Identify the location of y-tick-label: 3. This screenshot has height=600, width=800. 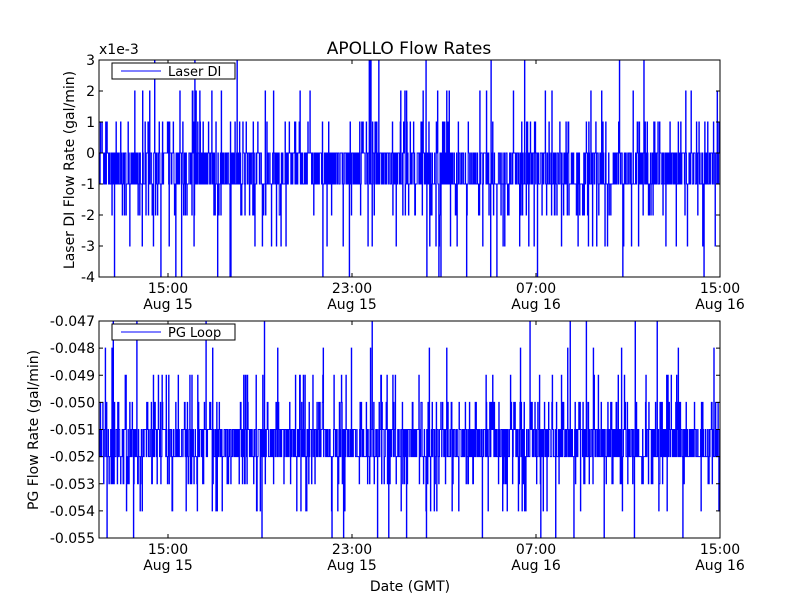
(90, 61).